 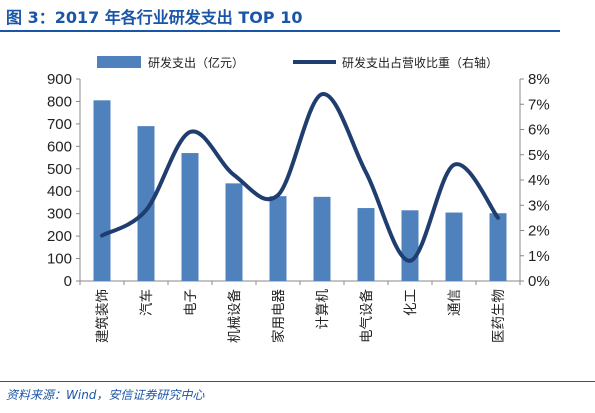 What do you see at coordinates (59, 124) in the screenshot?
I see `y-left-tick-label: 700` at bounding box center [59, 124].